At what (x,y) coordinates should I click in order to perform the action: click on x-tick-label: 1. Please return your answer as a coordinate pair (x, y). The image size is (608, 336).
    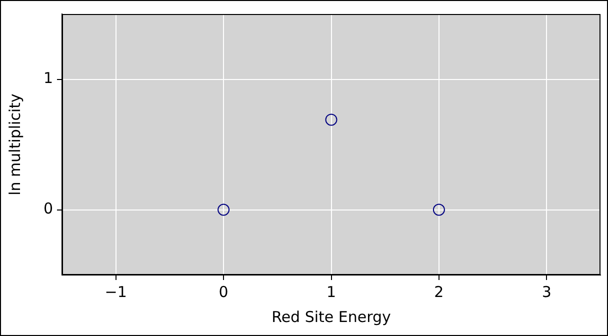
    Looking at the image, I should click on (331, 291).